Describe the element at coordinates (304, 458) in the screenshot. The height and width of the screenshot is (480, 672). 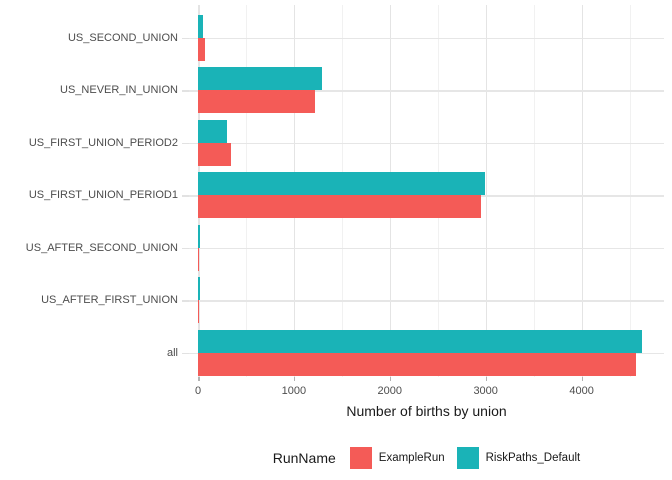
I see `legend-title: RunName` at that location.